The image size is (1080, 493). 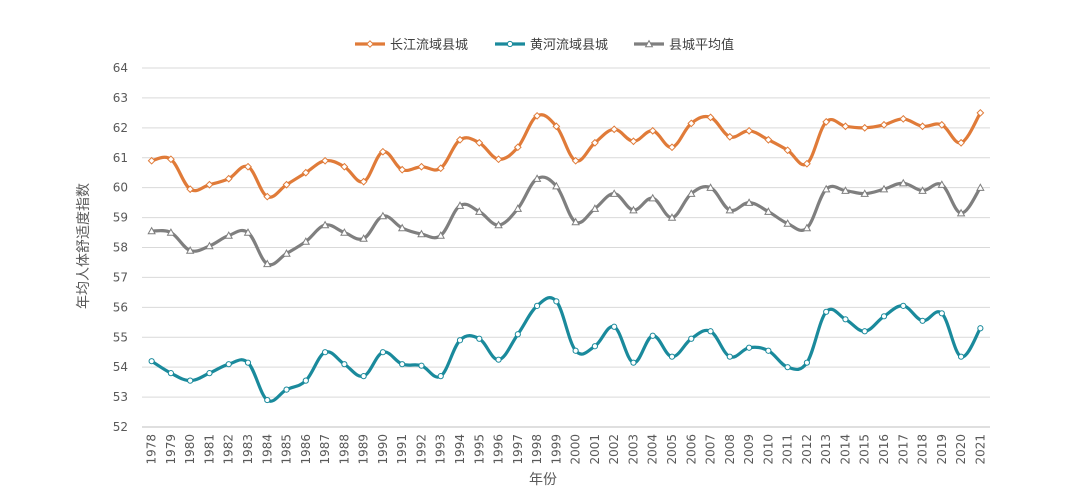 I want to click on legend-label: 长江流域县城, so click(x=429, y=45).